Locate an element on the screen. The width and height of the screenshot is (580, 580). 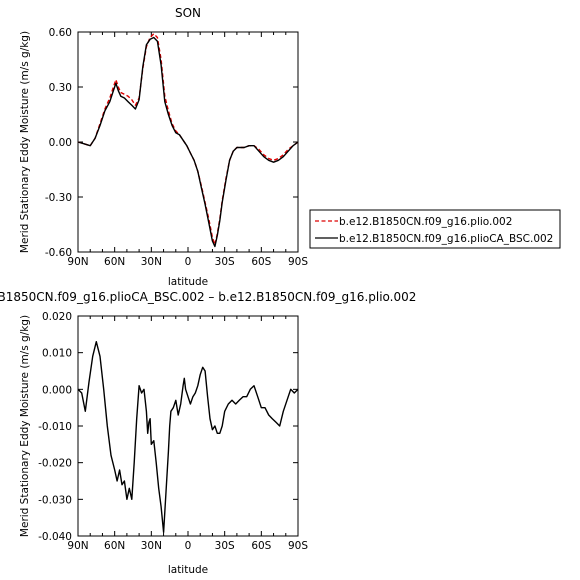
bottom-x-tick-label: 90N is located at coordinates (77, 546).